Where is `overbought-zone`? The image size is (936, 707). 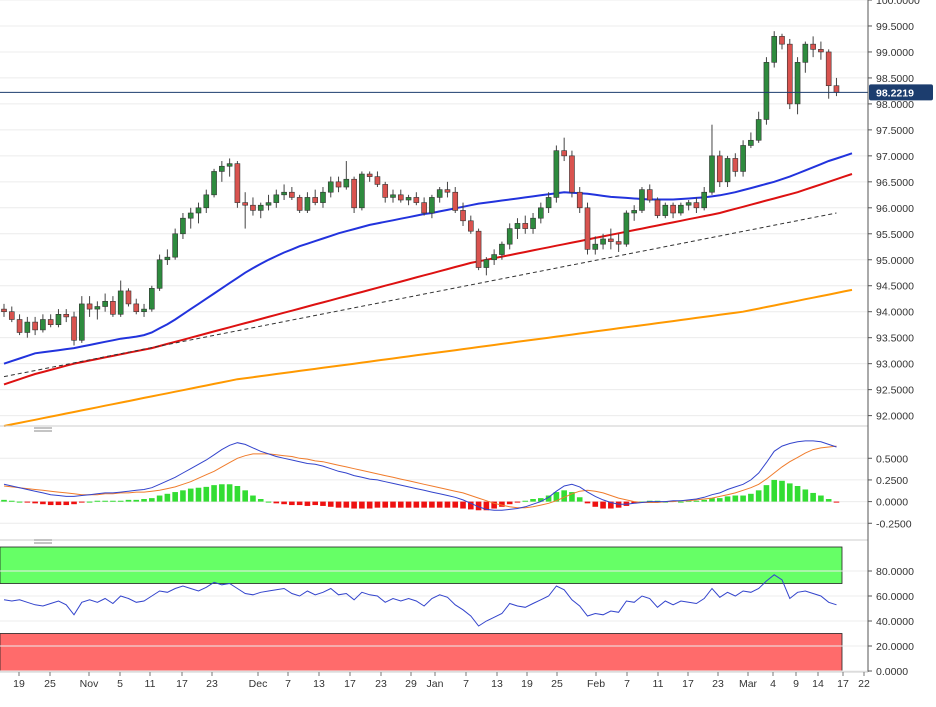
overbought-zone is located at coordinates (421, 565).